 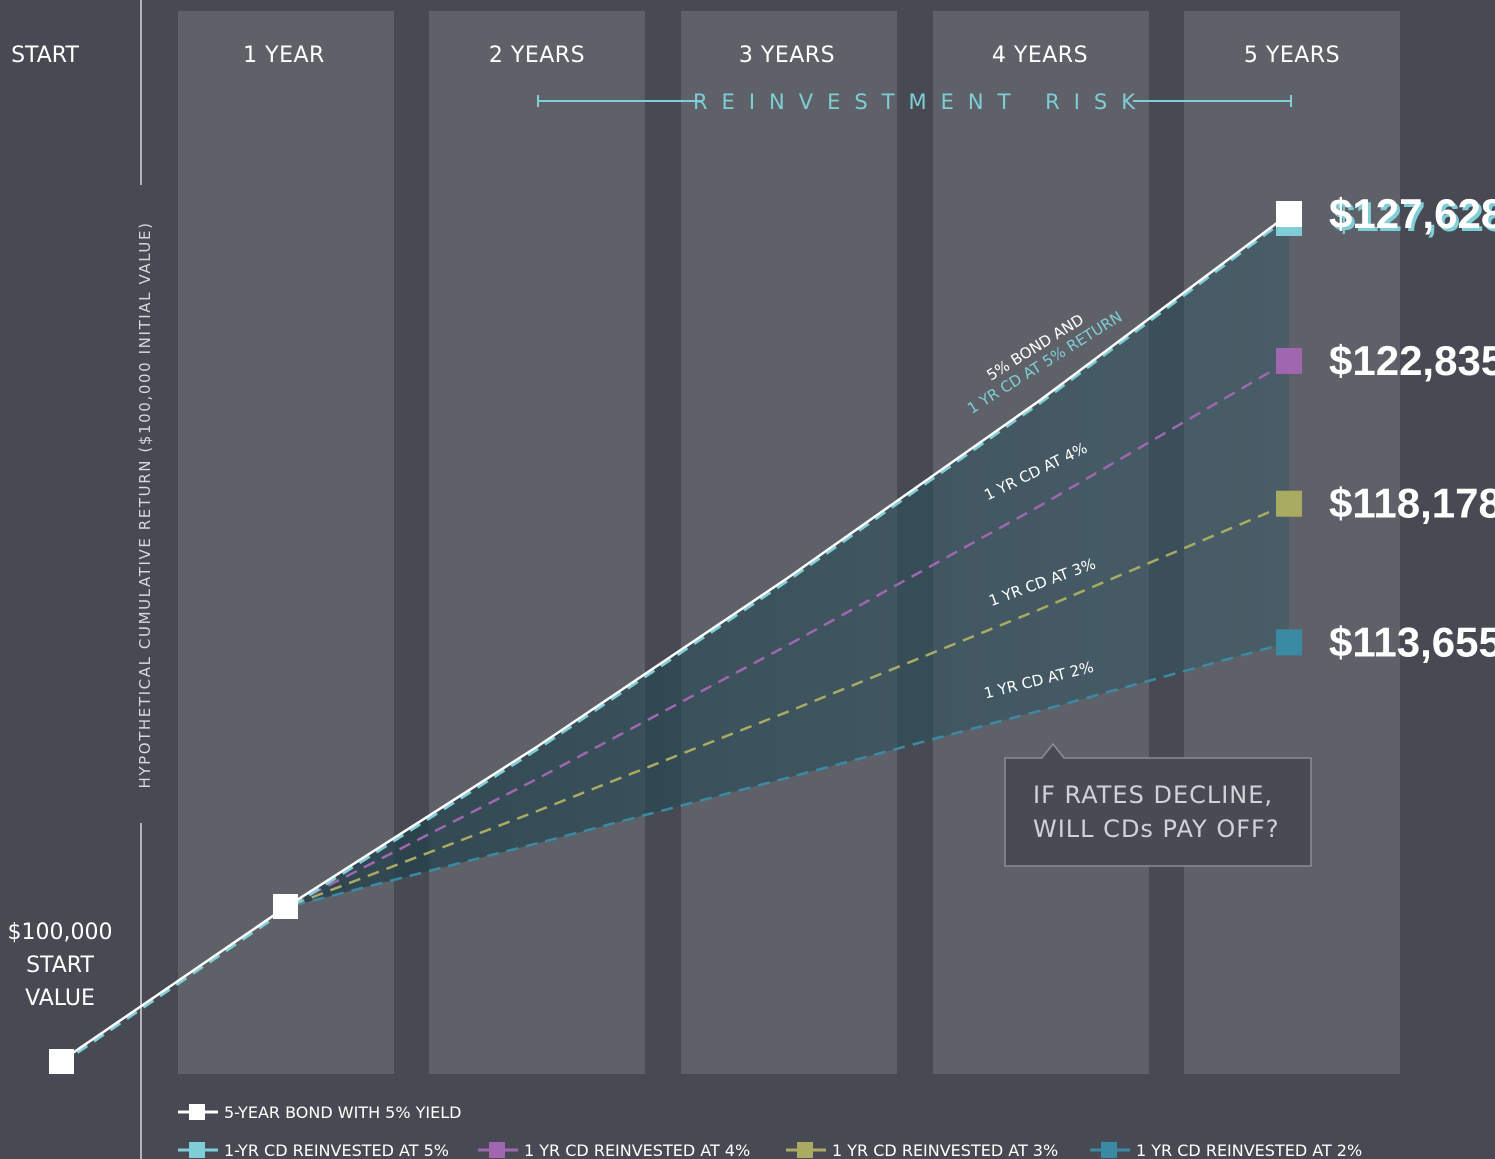 I want to click on legend-label-1: 1-YR CD REINVESTED AT 5%, so click(x=336, y=1150).